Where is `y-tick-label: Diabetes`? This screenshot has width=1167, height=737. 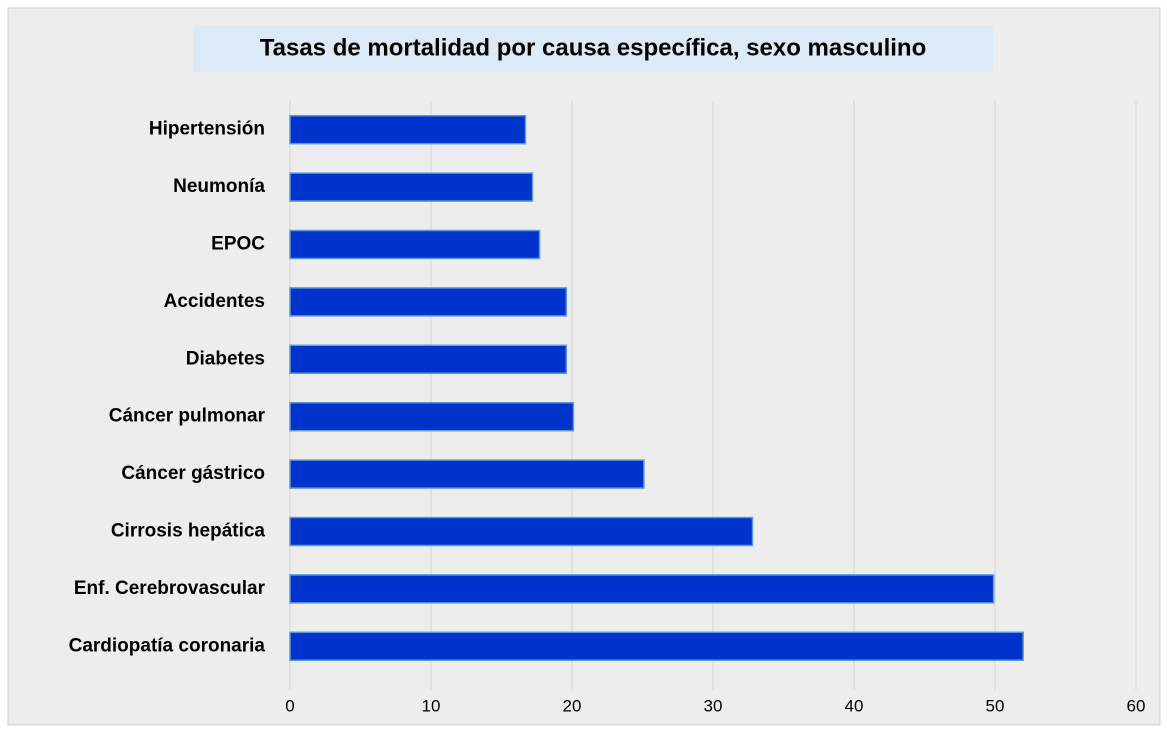 y-tick-label: Diabetes is located at coordinates (225, 358).